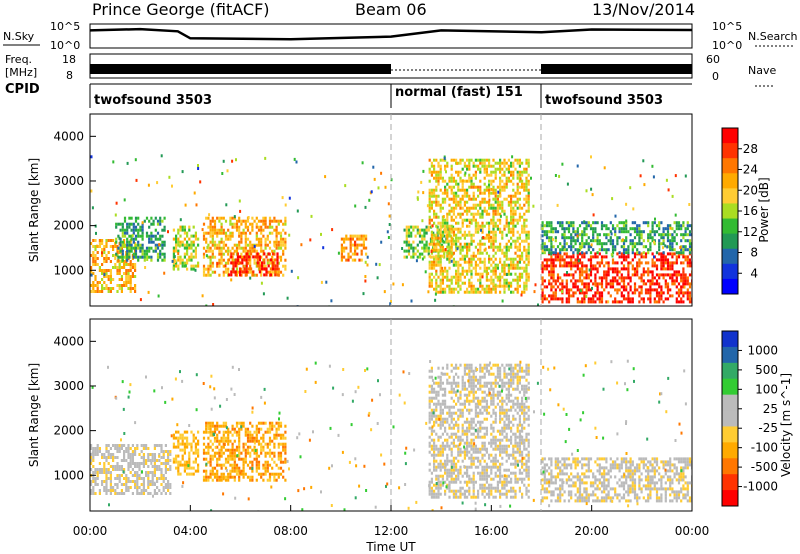 This screenshot has width=800, height=554. Describe the element at coordinates (19, 36) in the screenshot. I see `nsky-label: N.Sky` at that location.